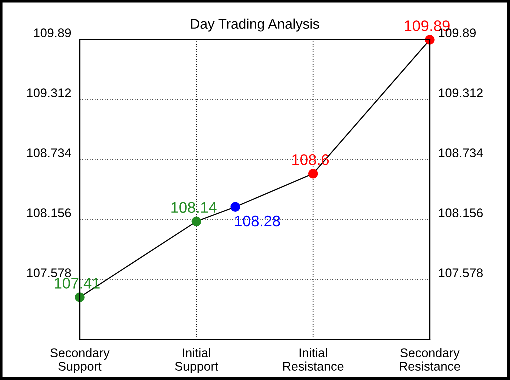 The image size is (510, 380). I want to click on chart-title: Day Trading Analysis, so click(255, 25).